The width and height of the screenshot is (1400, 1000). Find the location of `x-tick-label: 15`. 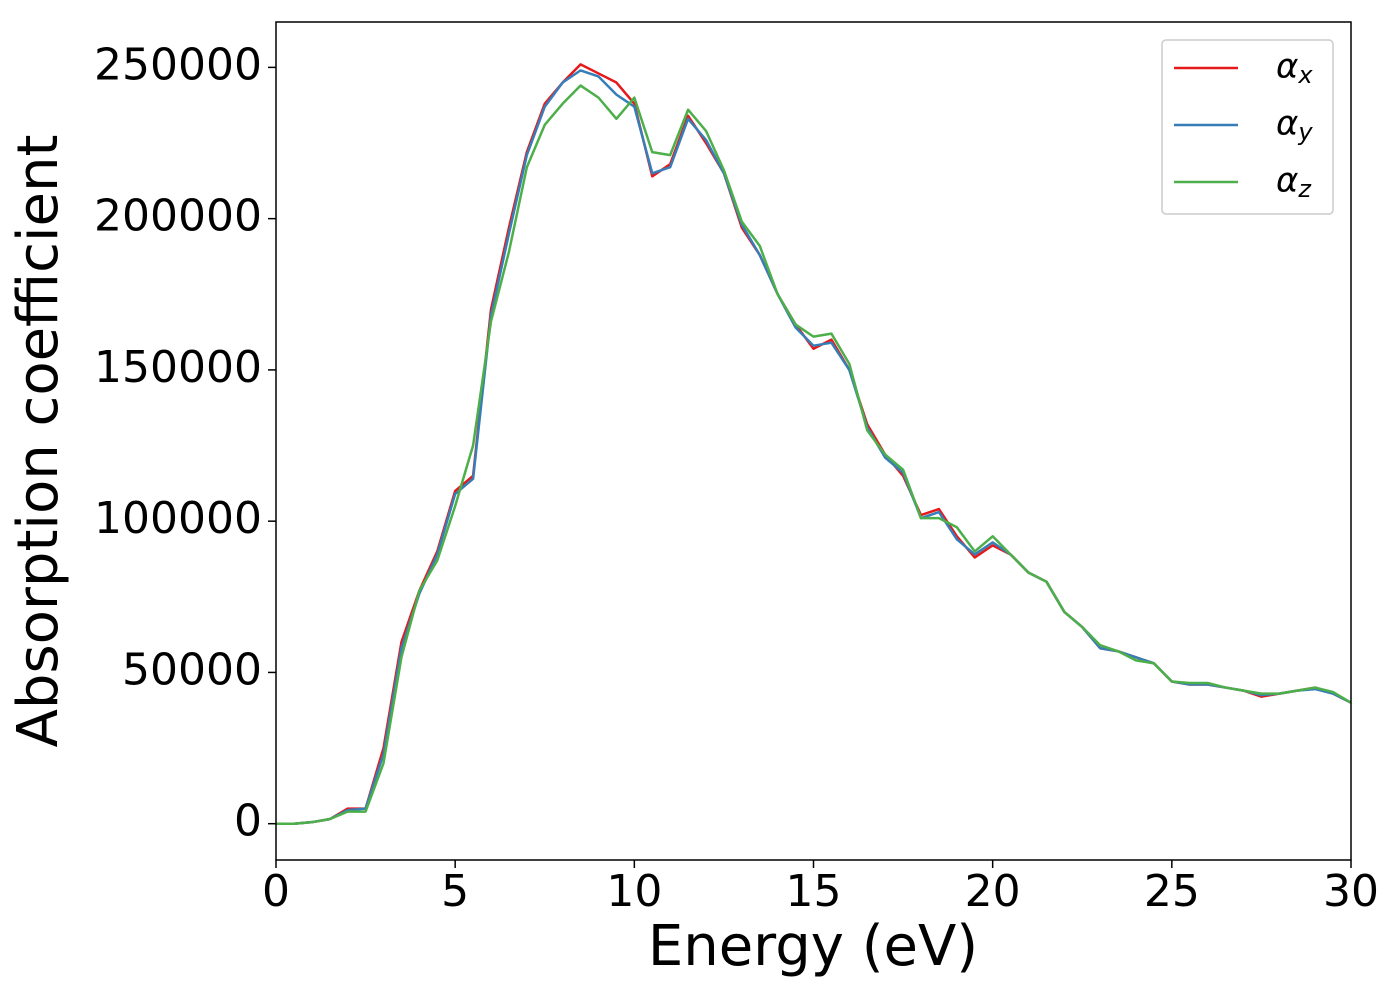

x-tick-label: 15 is located at coordinates (814, 891).